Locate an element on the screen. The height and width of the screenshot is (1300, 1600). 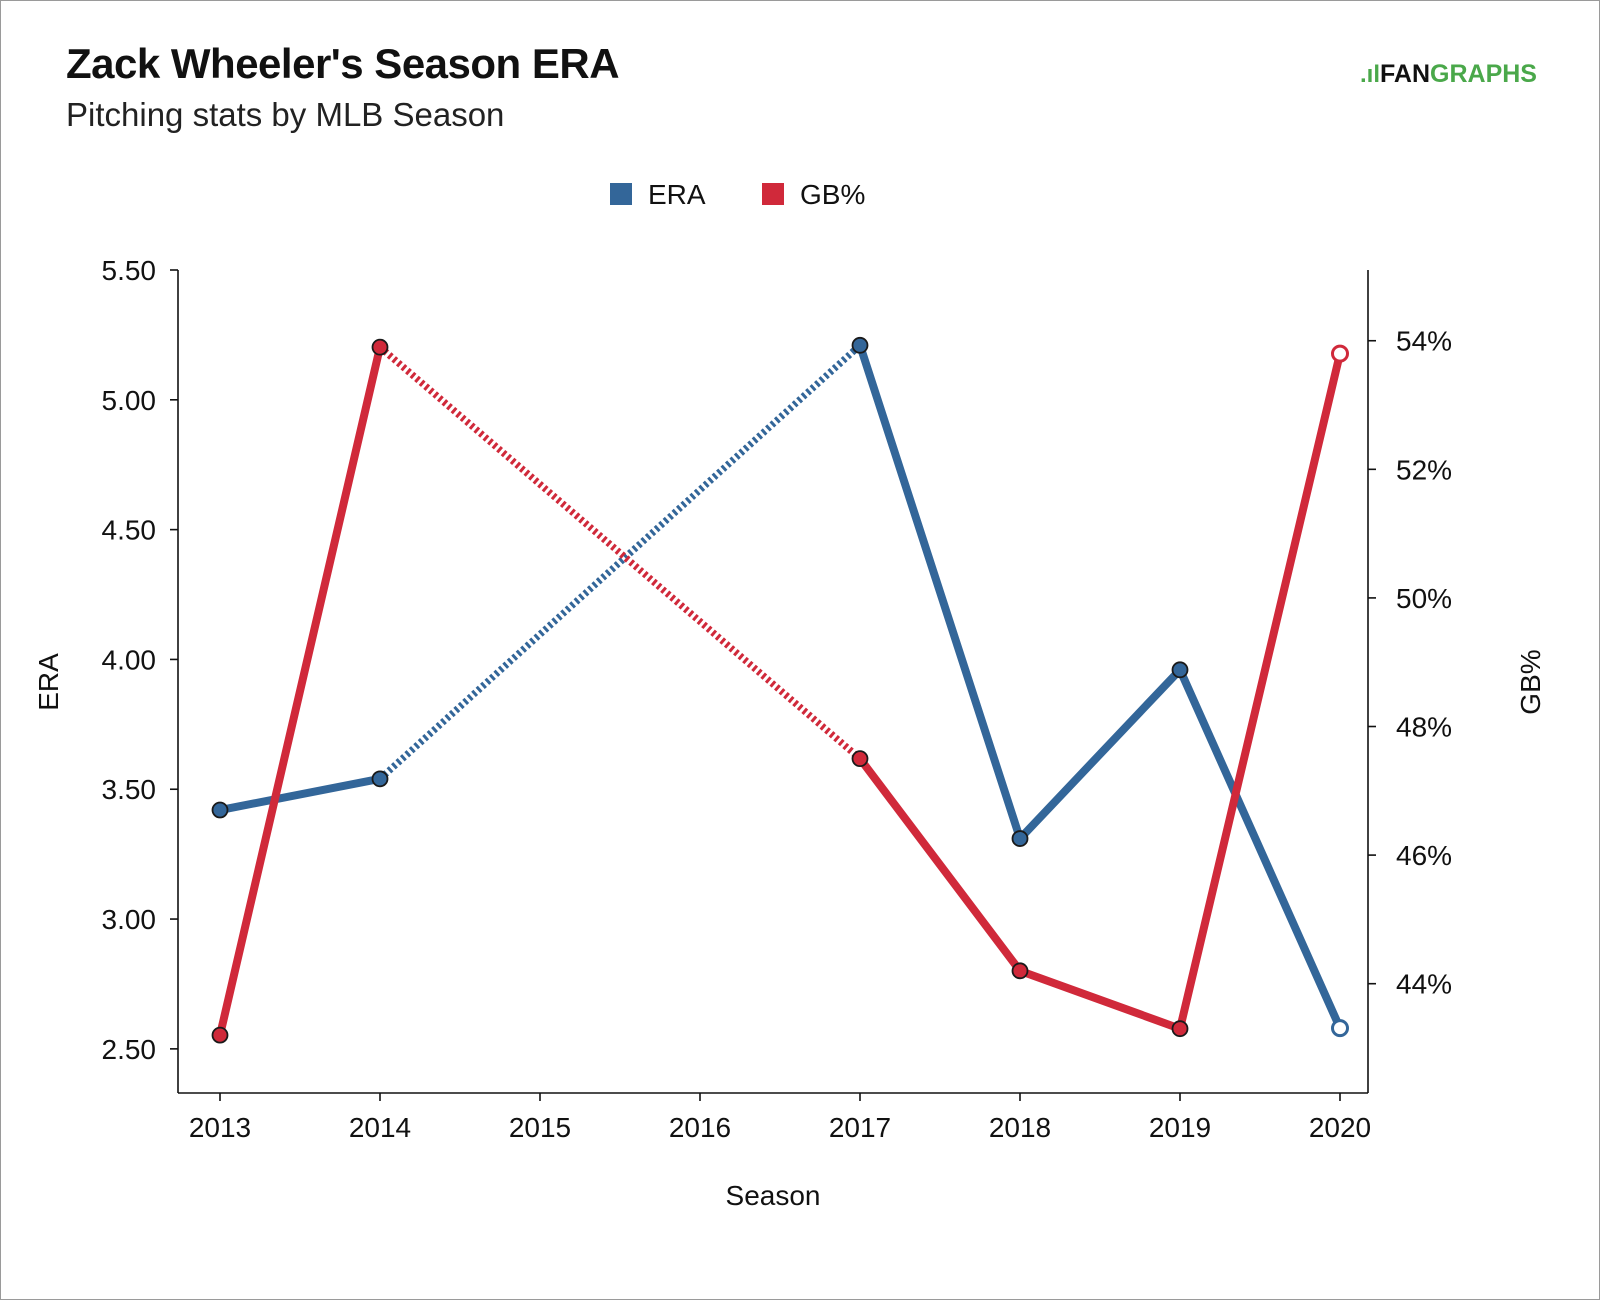
legend-label-era: ERA is located at coordinates (677, 194).